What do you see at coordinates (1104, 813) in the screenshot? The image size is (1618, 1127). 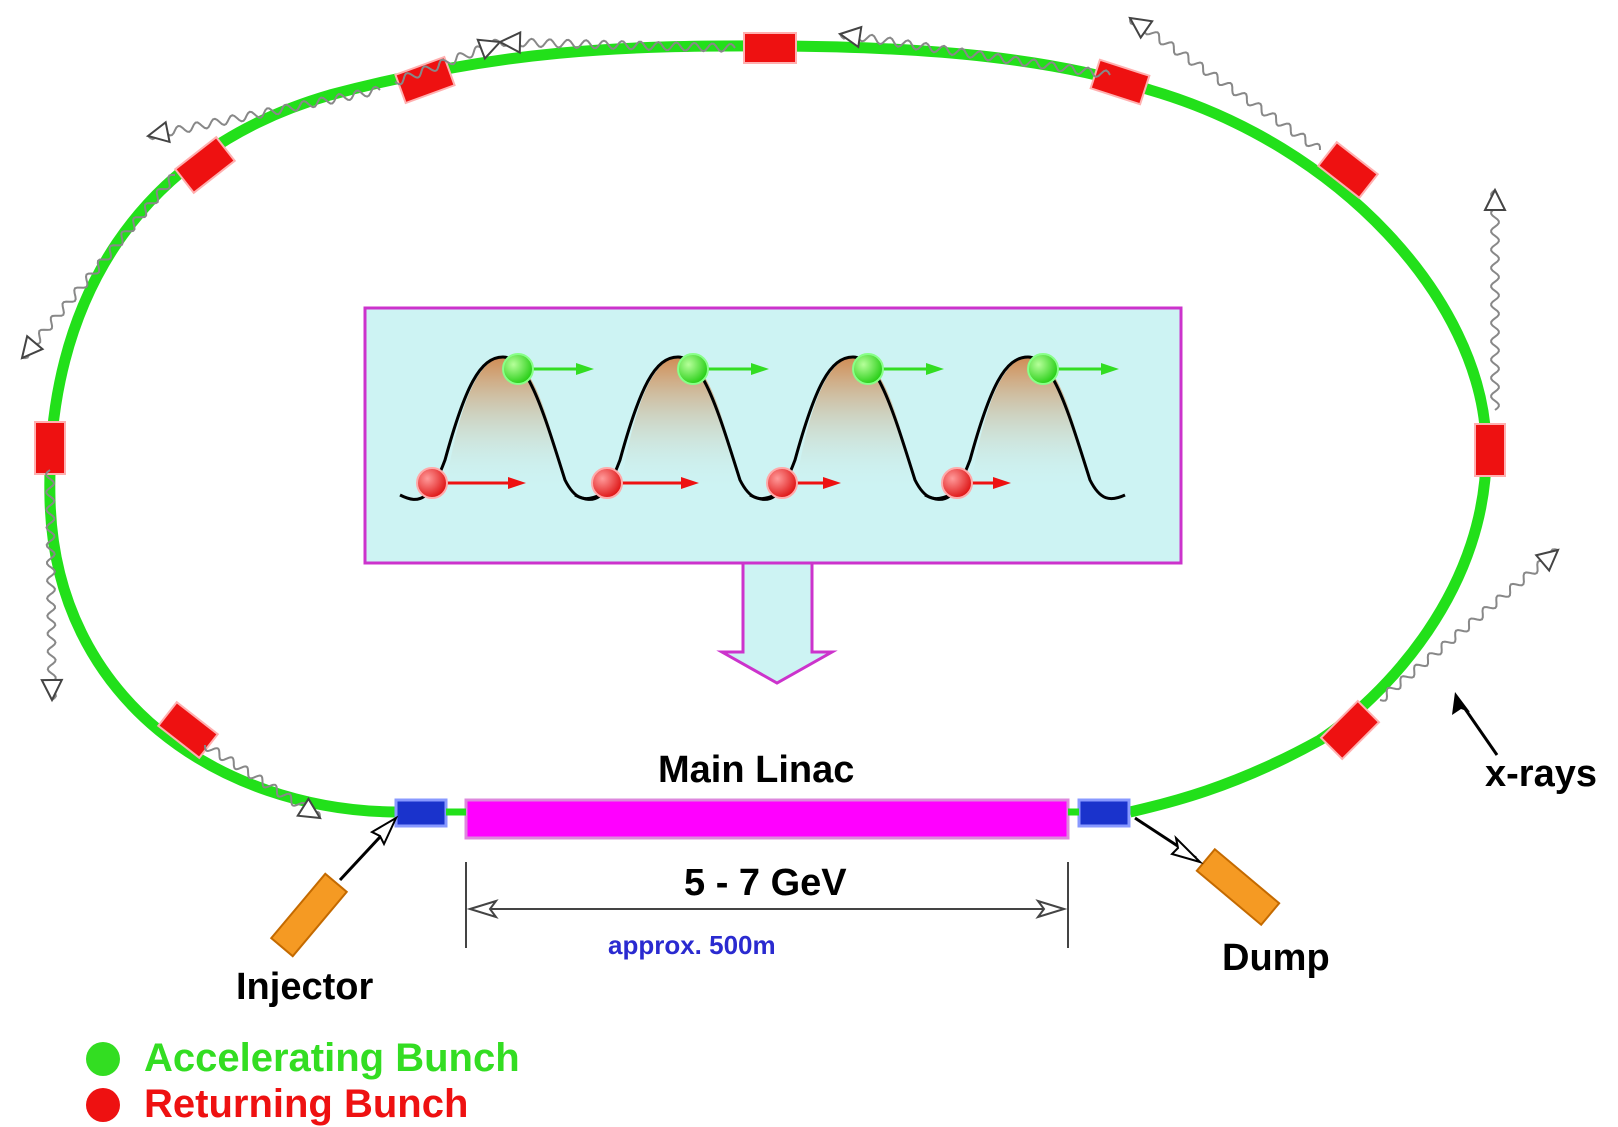 I see `extraction-coupler` at bounding box center [1104, 813].